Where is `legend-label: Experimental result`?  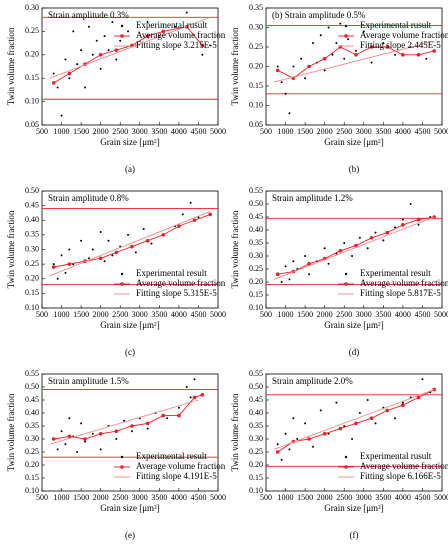
legend-label: Experimental result is located at coordinates (395, 273).